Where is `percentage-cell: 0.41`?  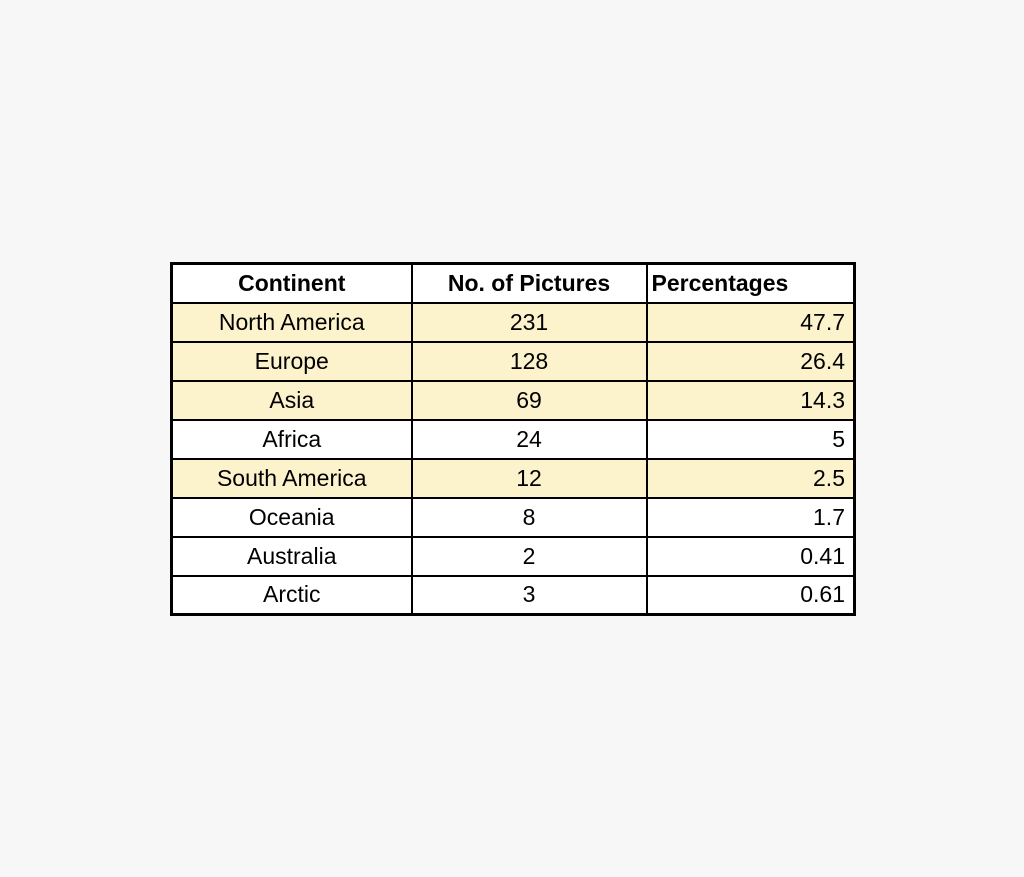 percentage-cell: 0.41 is located at coordinates (750, 556).